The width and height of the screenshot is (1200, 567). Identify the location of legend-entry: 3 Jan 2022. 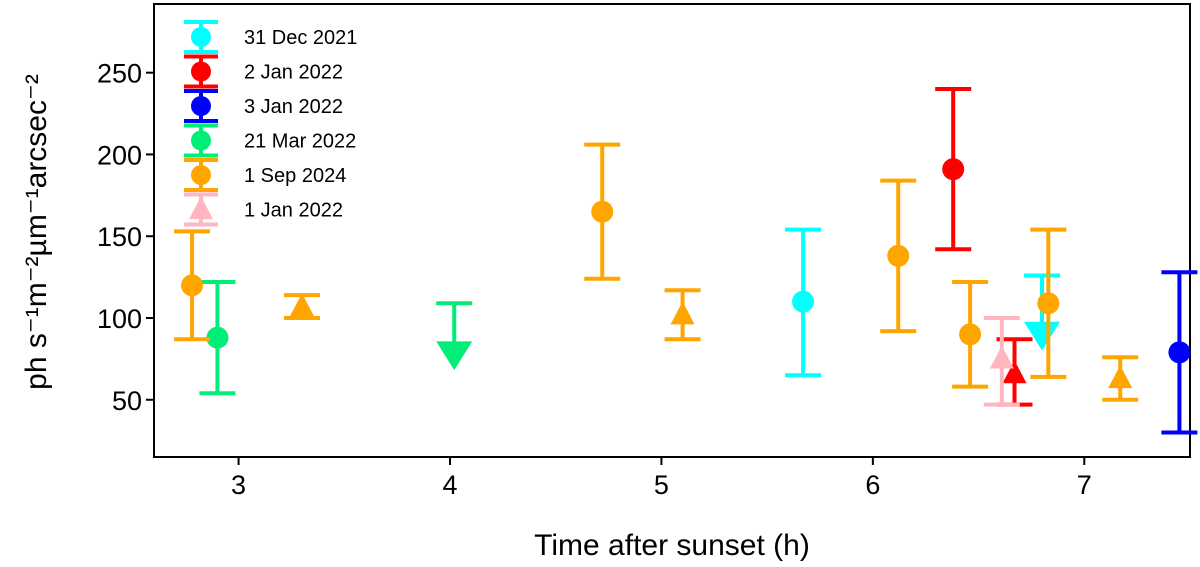
(263, 106).